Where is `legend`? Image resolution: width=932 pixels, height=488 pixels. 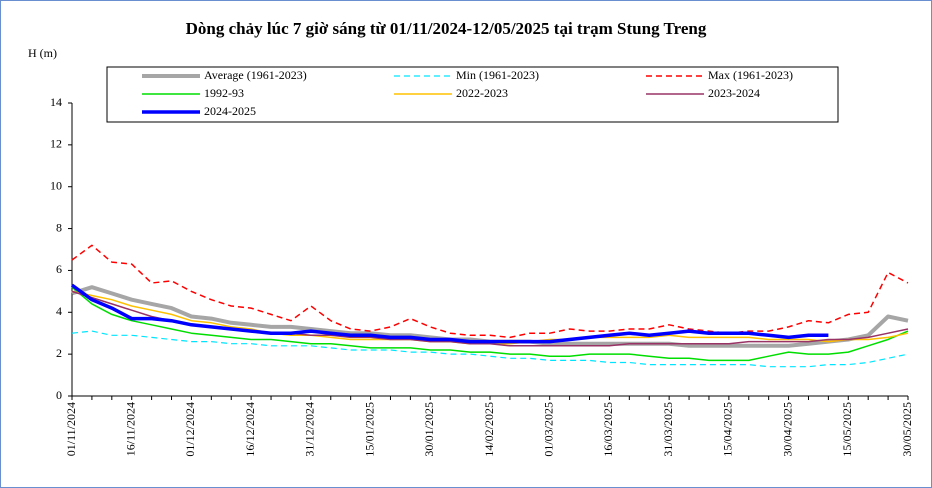
legend is located at coordinates (472, 94).